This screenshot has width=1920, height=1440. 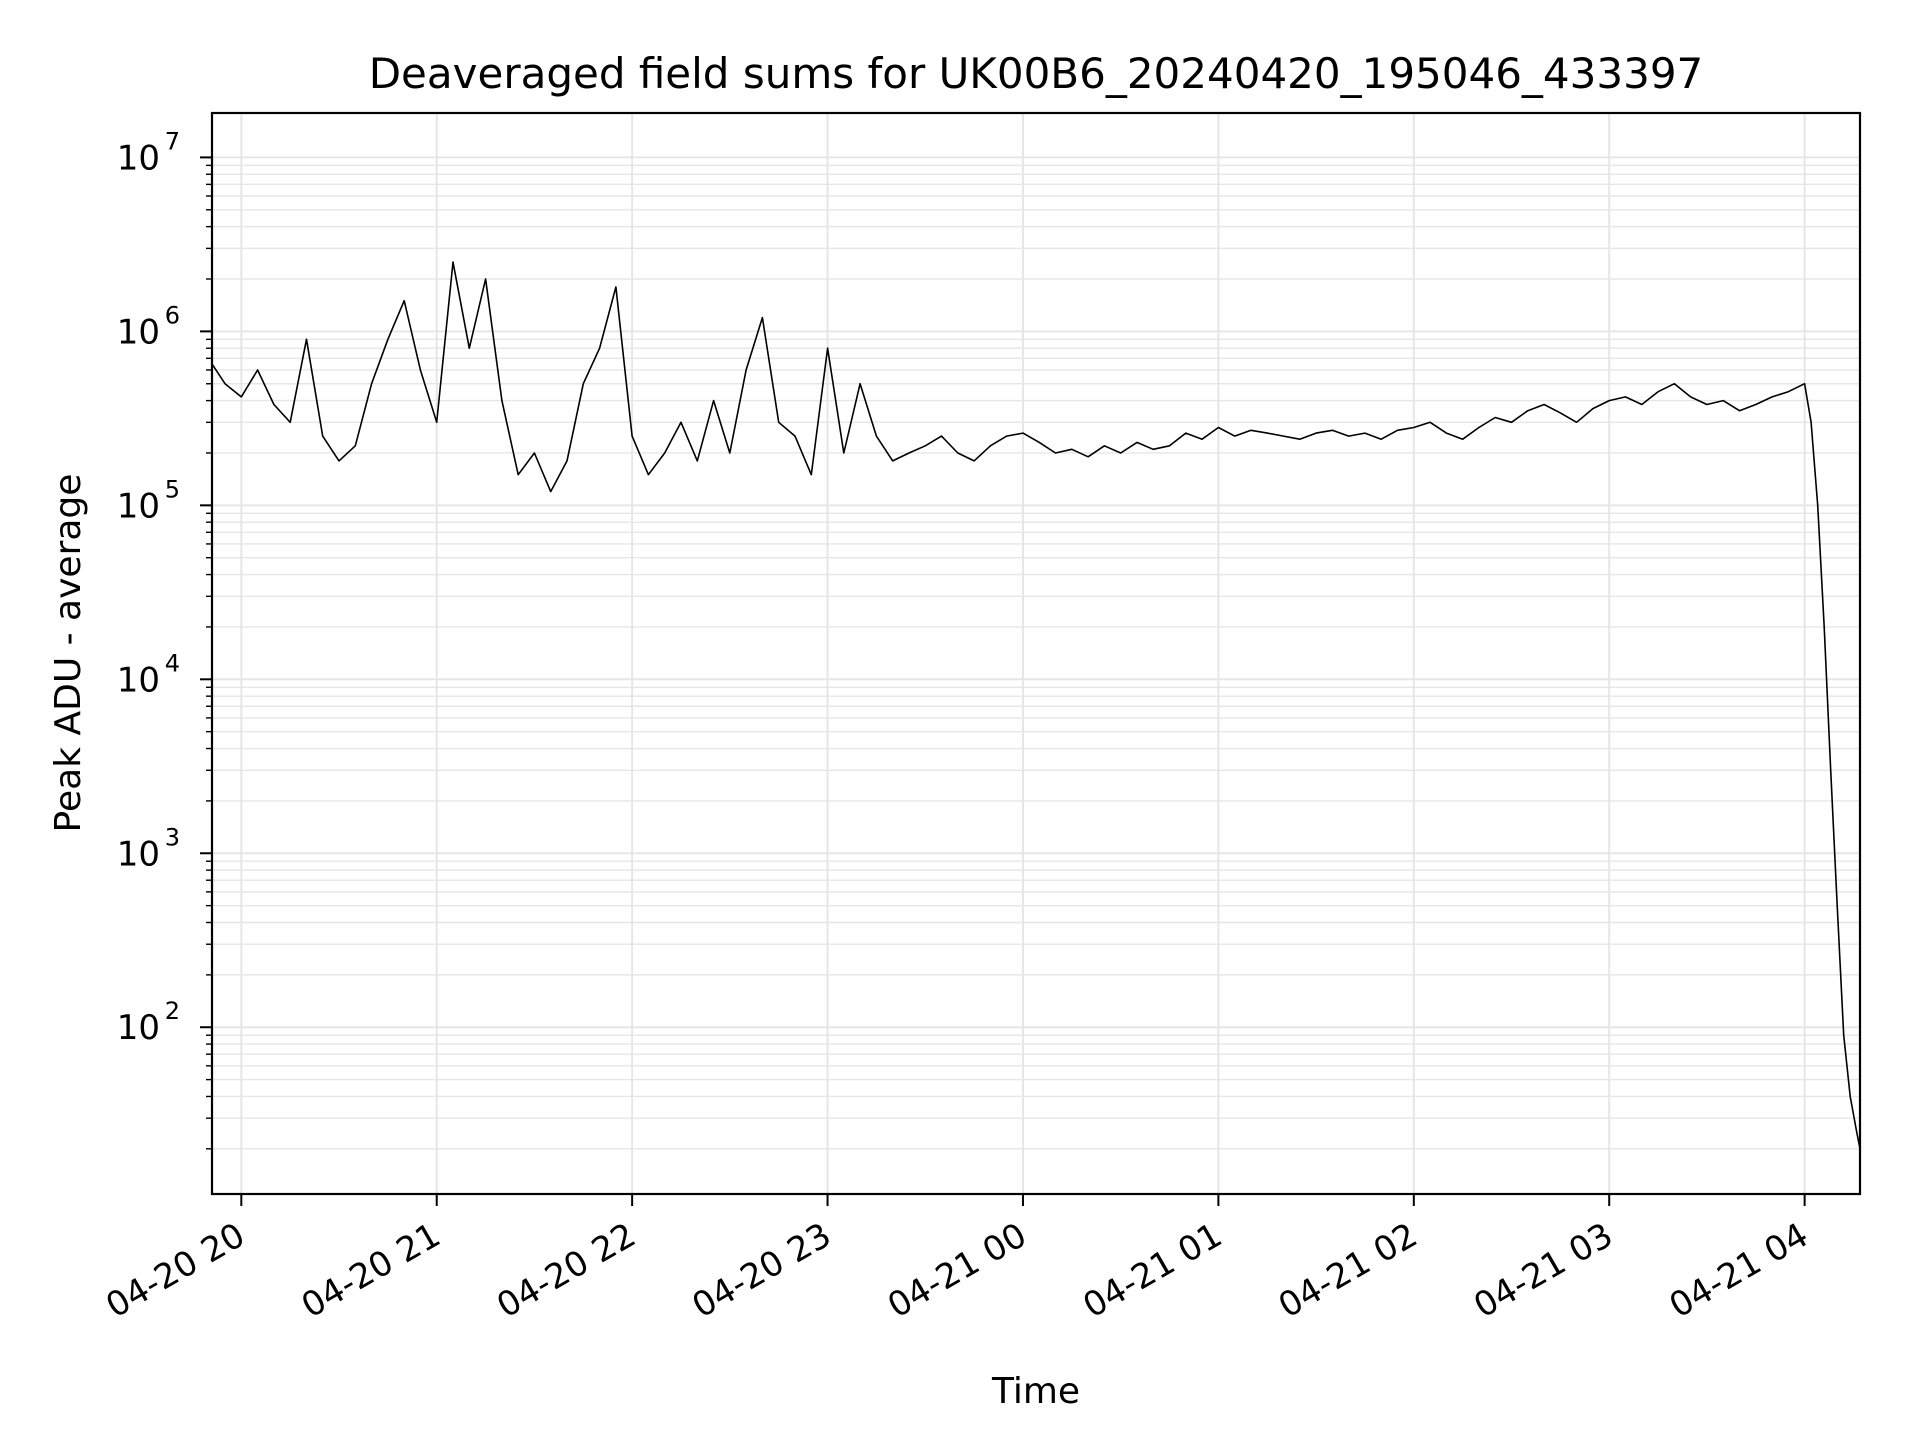 I want to click on y-tick-exponent: 6, so click(x=172, y=315).